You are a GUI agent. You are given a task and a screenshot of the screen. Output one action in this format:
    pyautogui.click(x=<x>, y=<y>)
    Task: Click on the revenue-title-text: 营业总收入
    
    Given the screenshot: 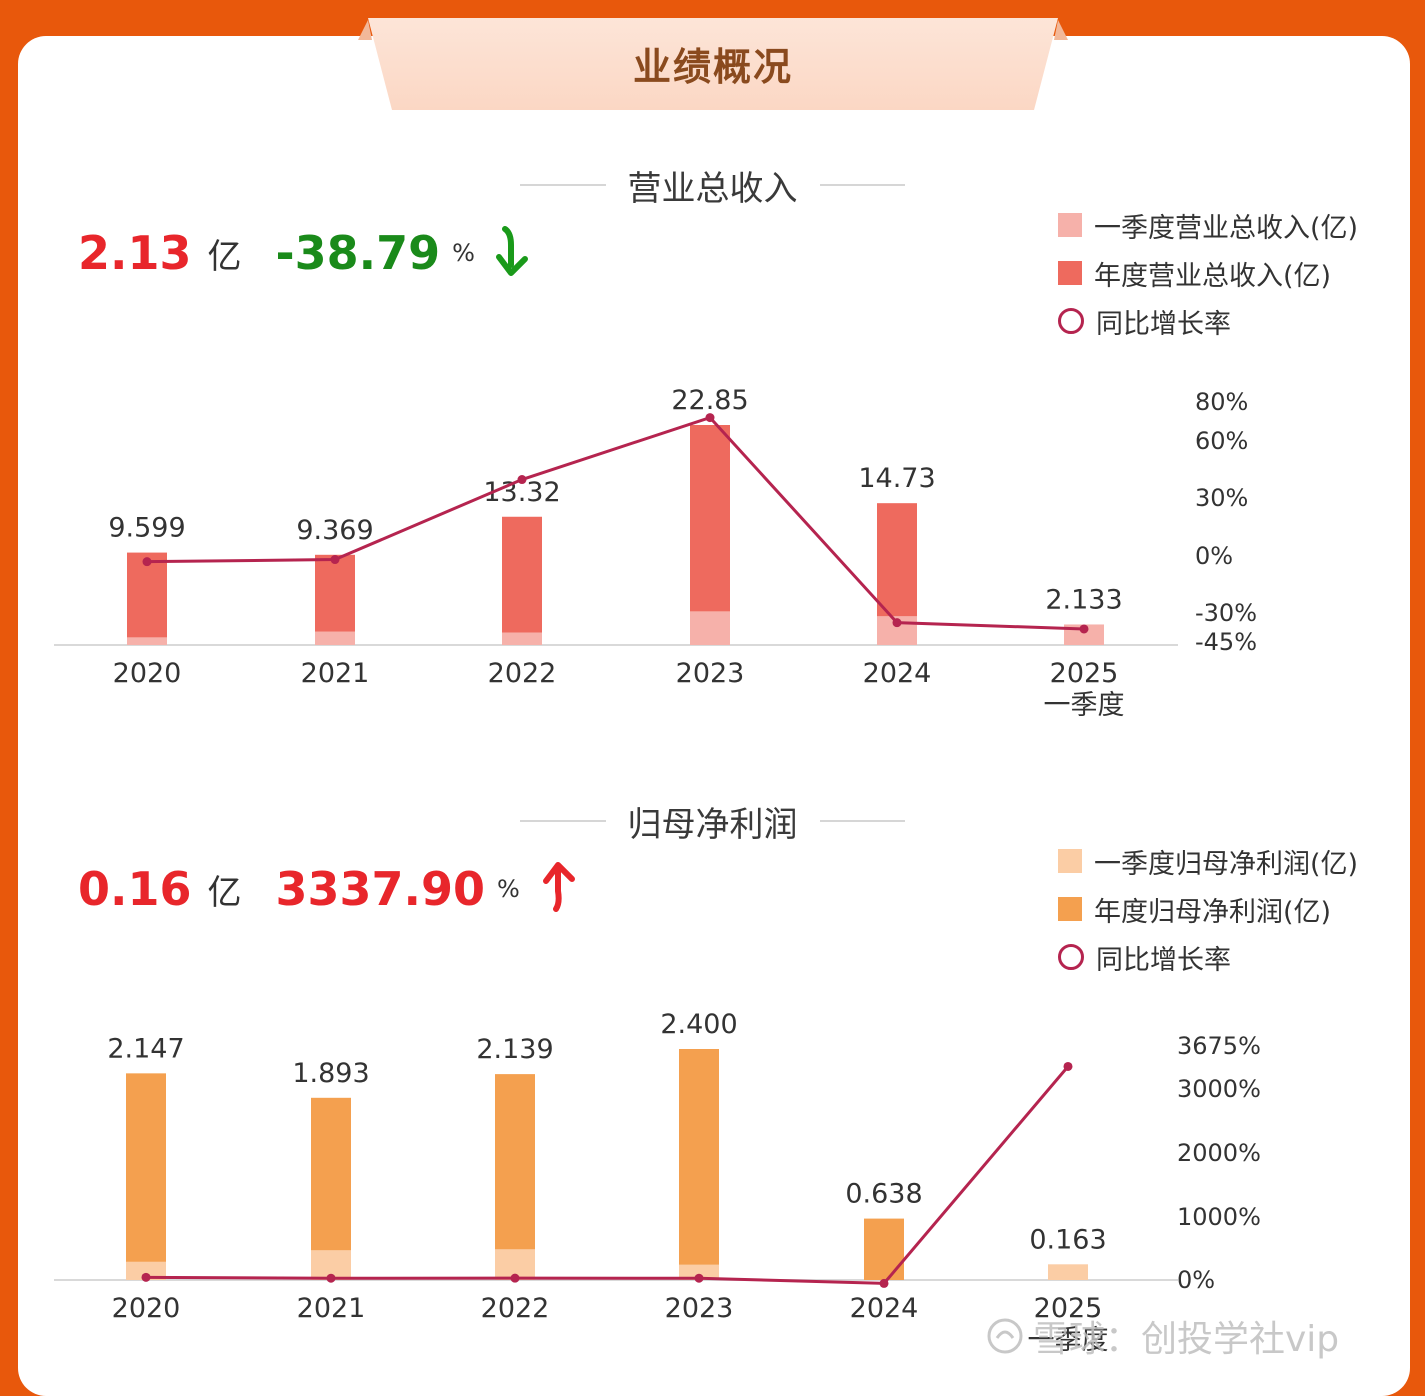 What is the action you would take?
    pyautogui.click(x=712, y=188)
    